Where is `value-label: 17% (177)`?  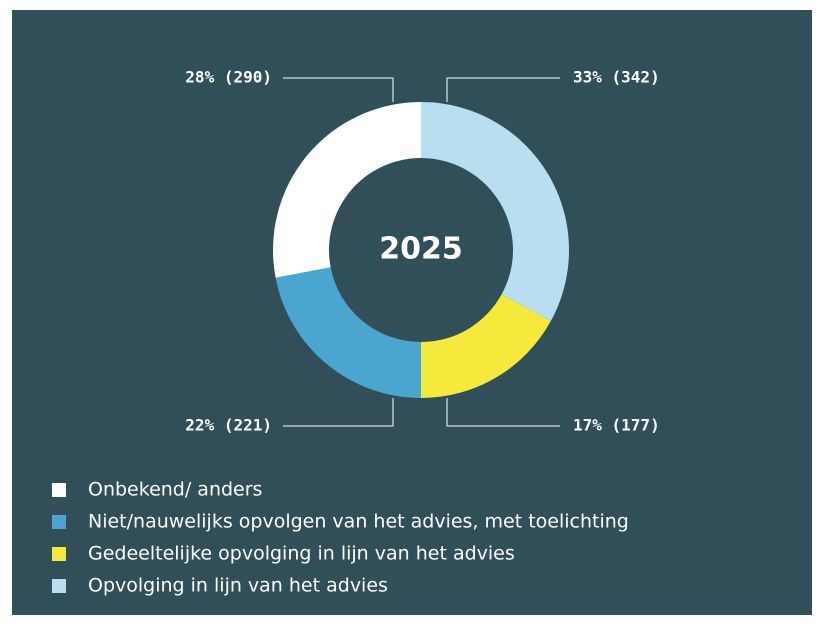
value-label: 17% (177) is located at coordinates (616, 425).